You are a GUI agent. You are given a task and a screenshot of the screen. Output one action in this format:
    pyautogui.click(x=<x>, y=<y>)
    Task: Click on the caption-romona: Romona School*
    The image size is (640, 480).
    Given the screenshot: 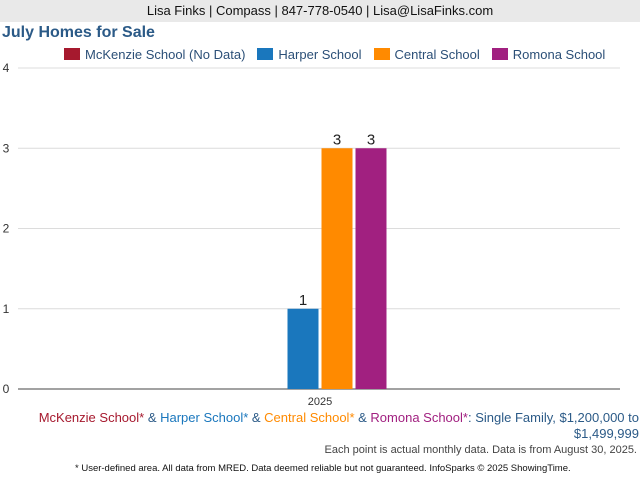 What is the action you would take?
    pyautogui.click(x=419, y=417)
    